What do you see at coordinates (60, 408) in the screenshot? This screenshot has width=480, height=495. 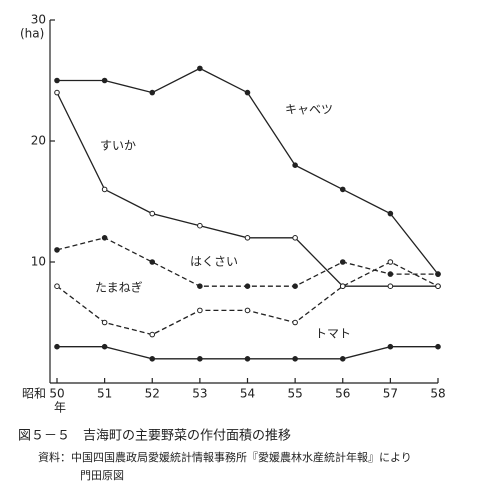 I see `x-suffix: 年` at bounding box center [60, 408].